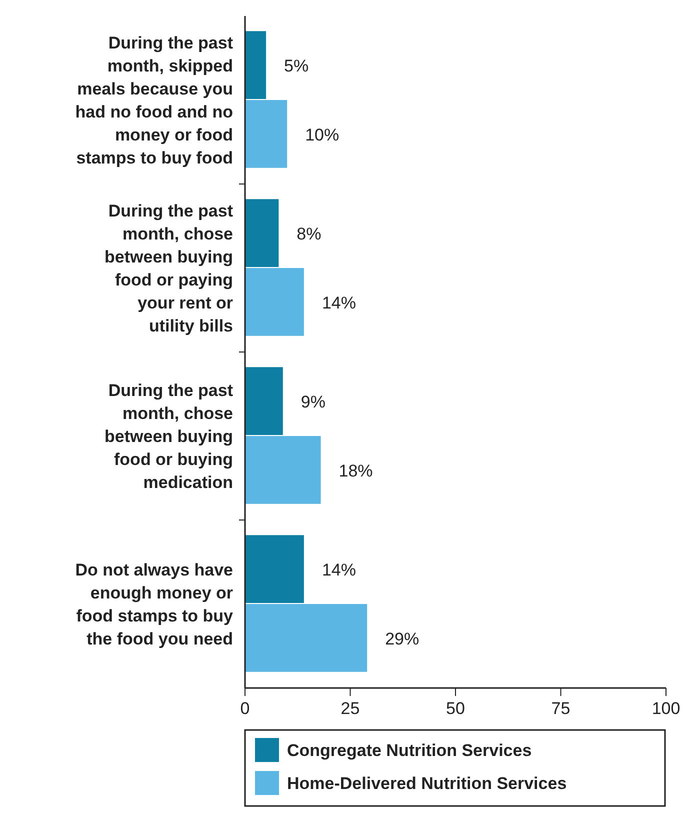 The width and height of the screenshot is (687, 817). Describe the element at coordinates (409, 750) in the screenshot. I see `legend-label: Congregate Nutrition Services` at that location.